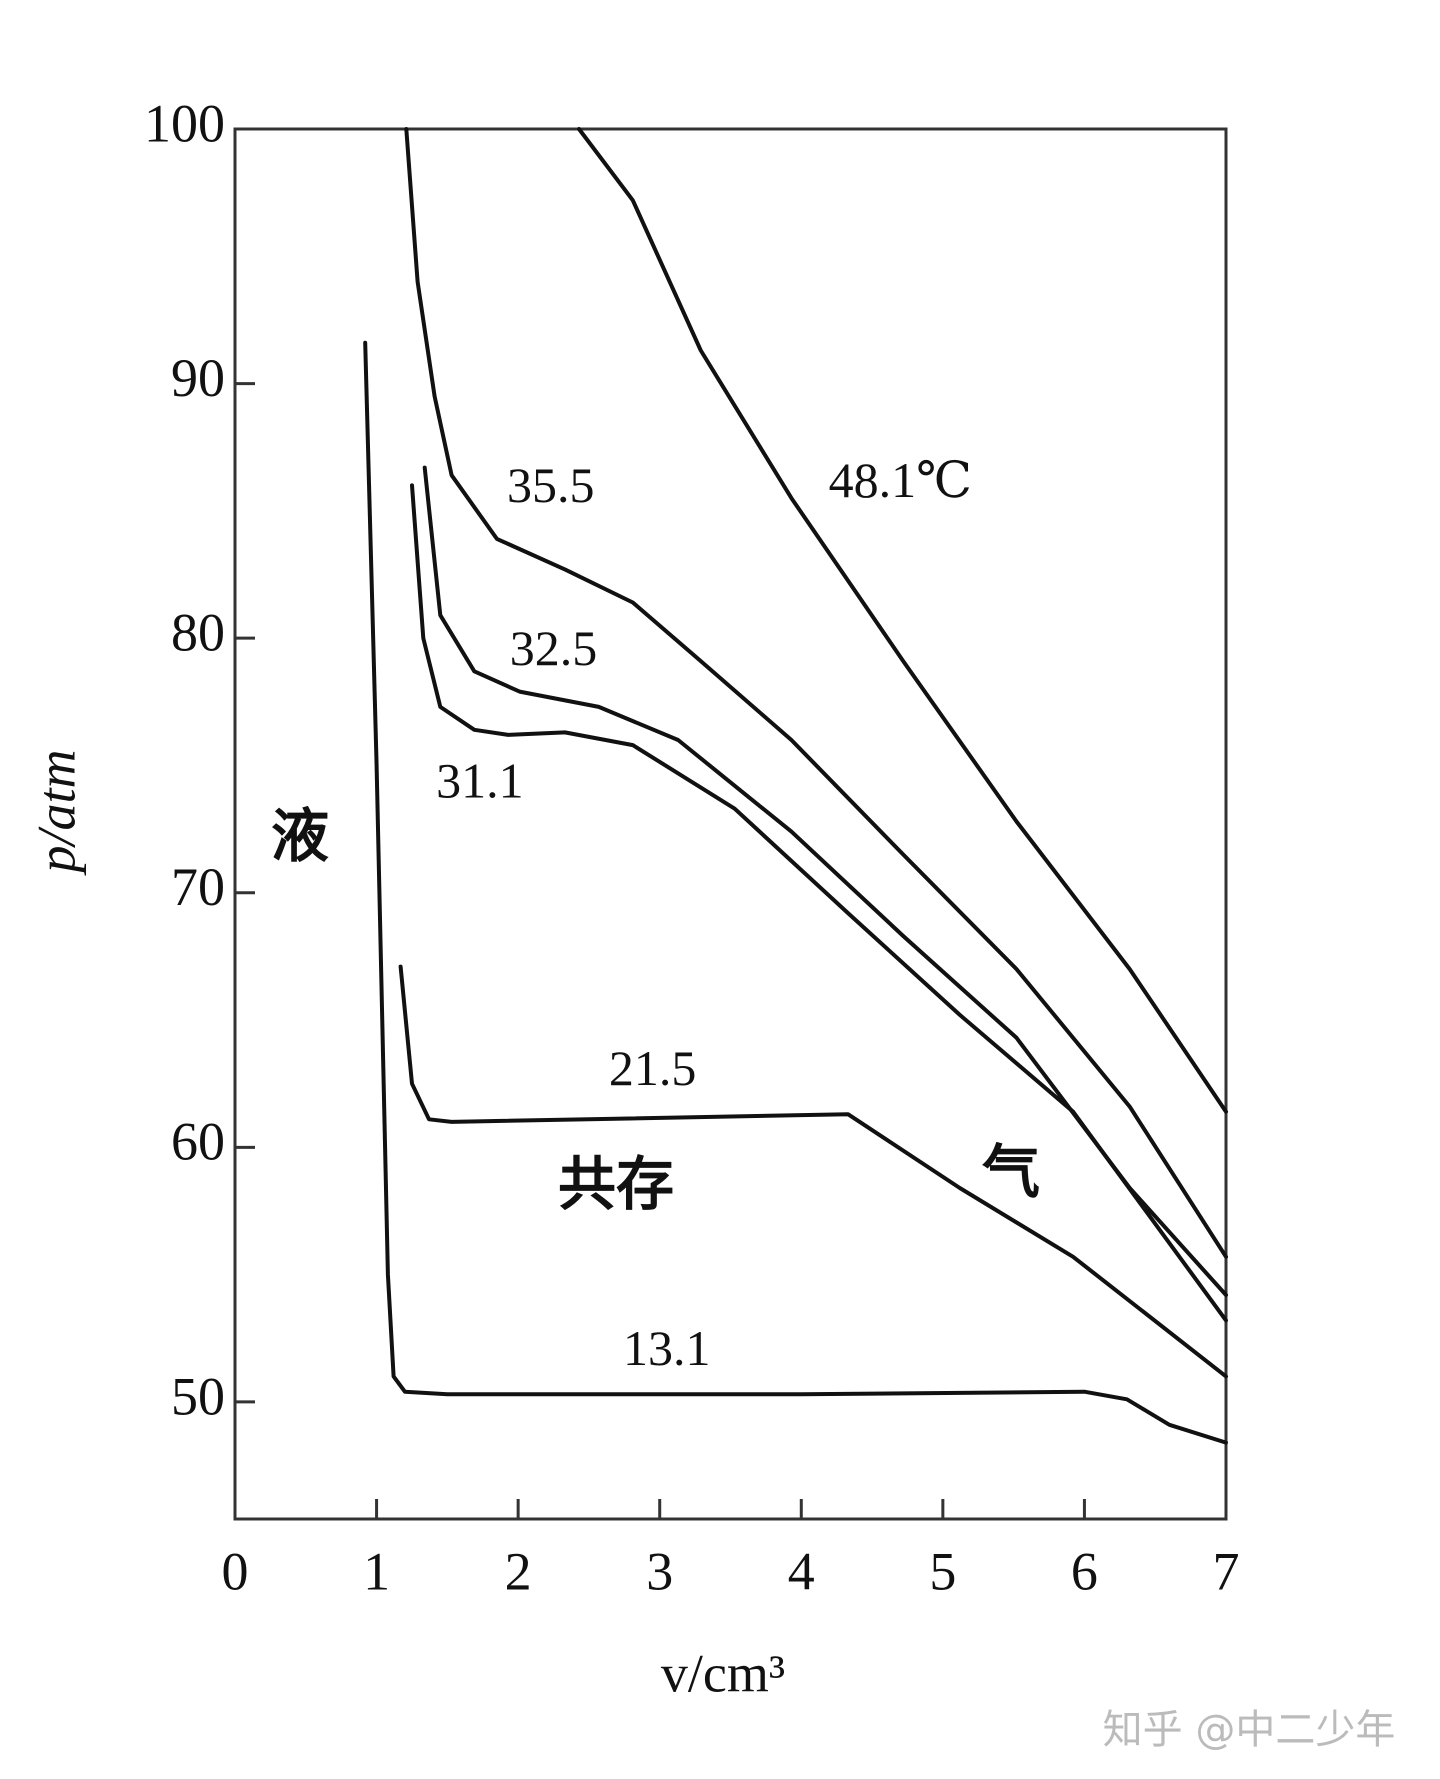 Image resolution: width=1440 pixels, height=1779 pixels. I want to click on isotherm-line, so click(813, 1171).